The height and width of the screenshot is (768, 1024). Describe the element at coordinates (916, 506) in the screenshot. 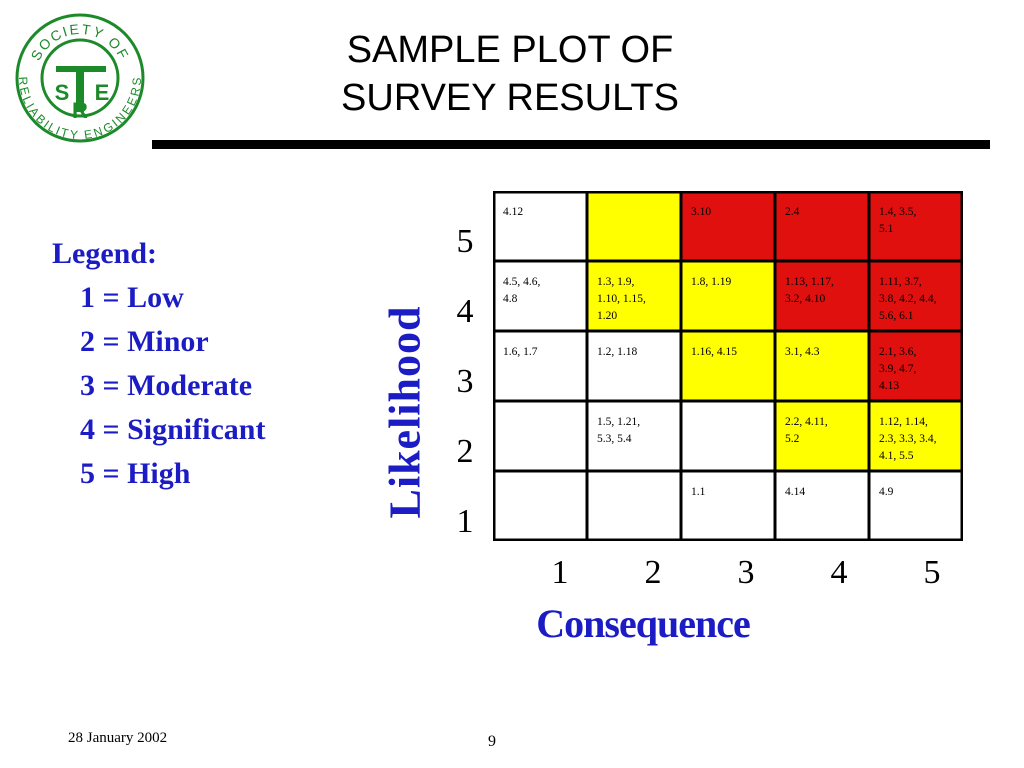

I see `matrix-cell-l1-c5` at that location.